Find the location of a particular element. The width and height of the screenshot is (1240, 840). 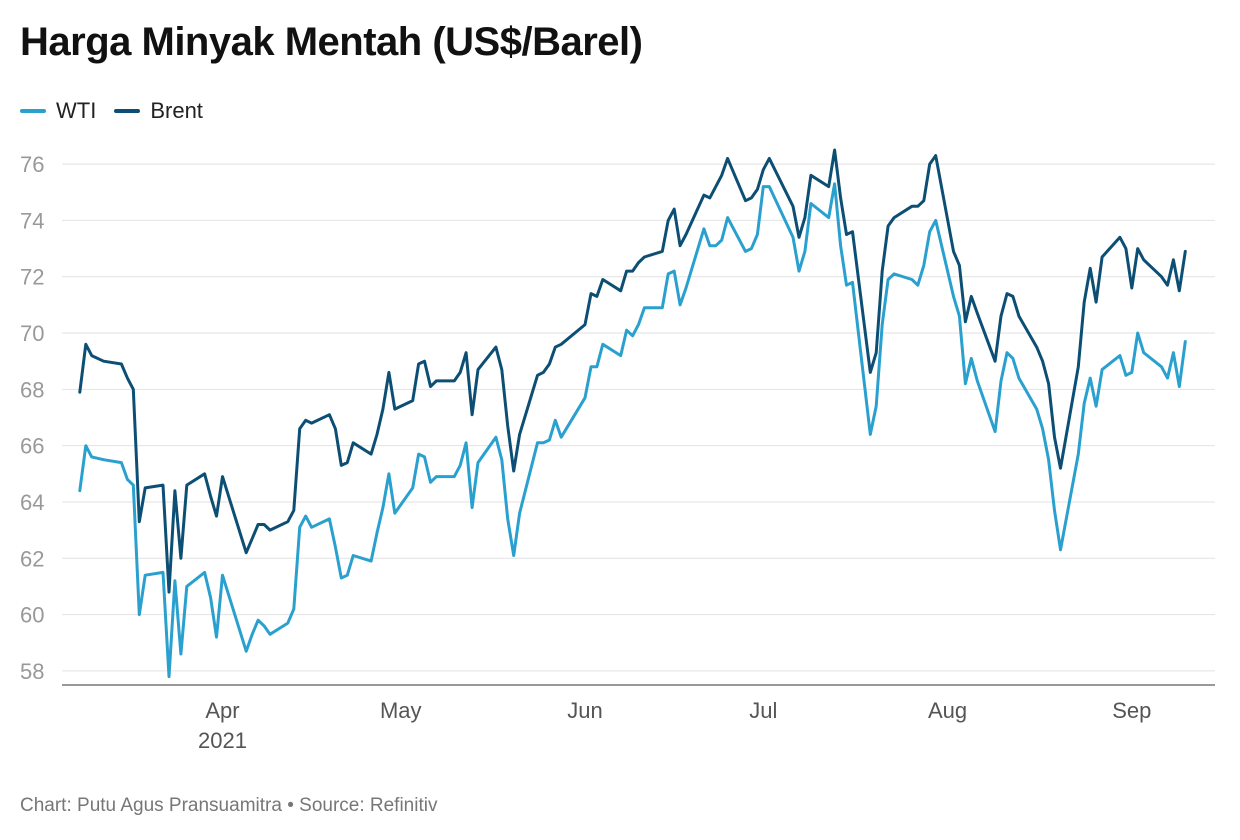

y-tick-label-60: 60 is located at coordinates (32, 615).